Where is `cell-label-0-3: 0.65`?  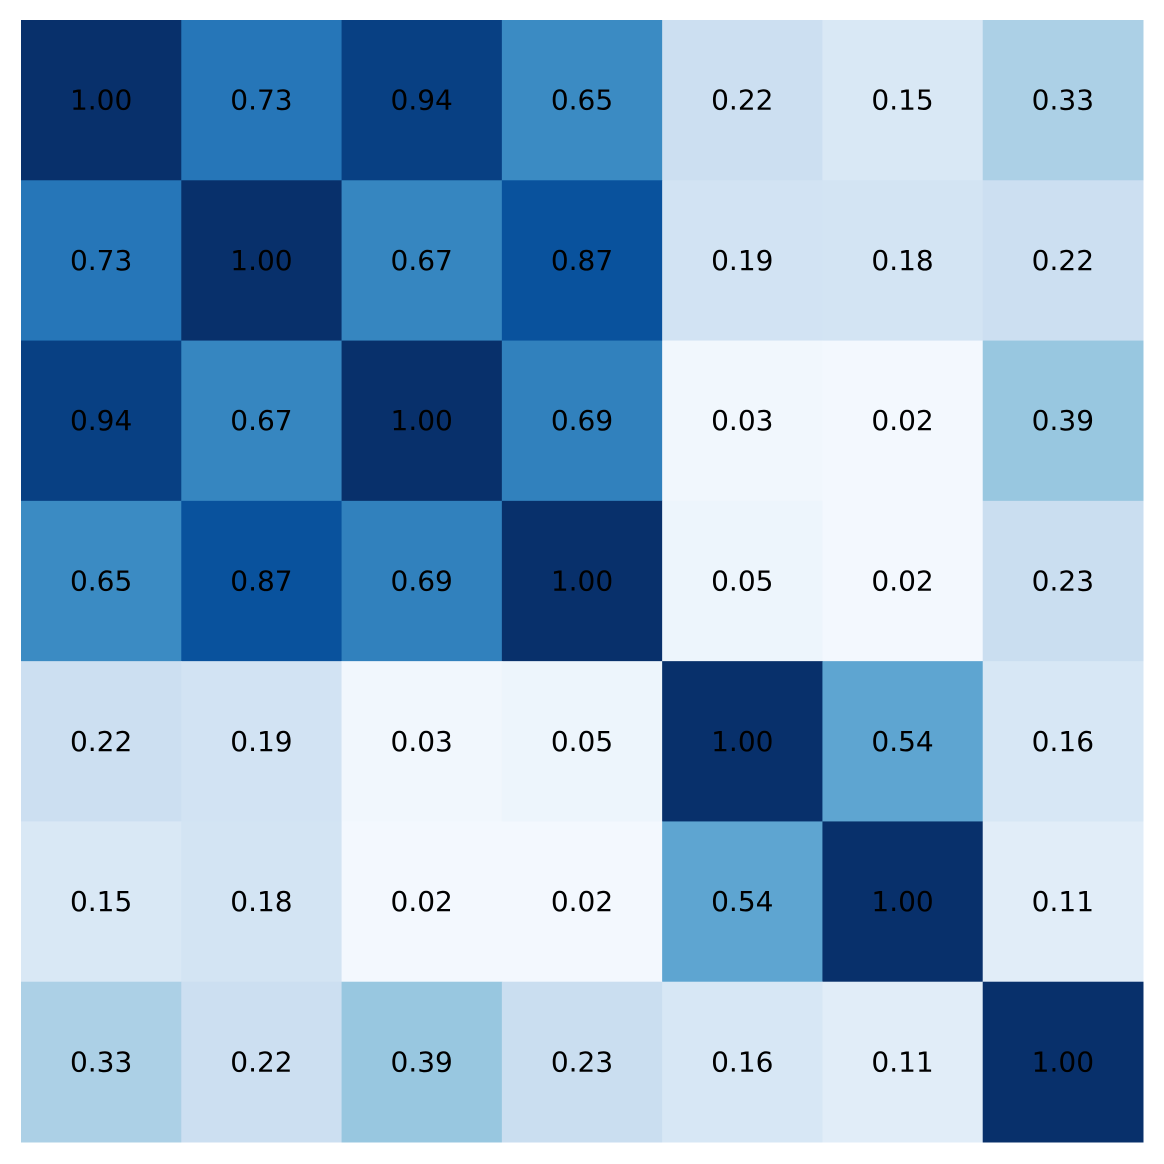
cell-label-0-3: 0.65 is located at coordinates (582, 100).